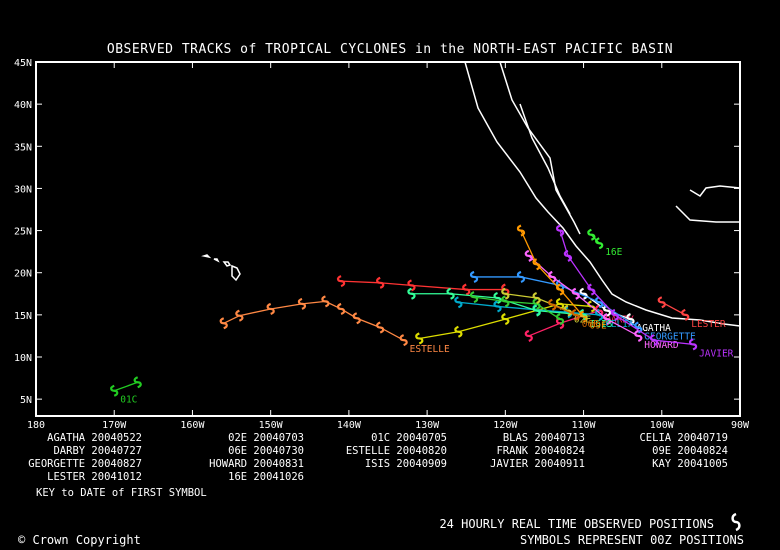 Image resolution: width=780 pixels, height=550 pixels. I want to click on legend-entry: ESTELLE 20040820, so click(396, 451).